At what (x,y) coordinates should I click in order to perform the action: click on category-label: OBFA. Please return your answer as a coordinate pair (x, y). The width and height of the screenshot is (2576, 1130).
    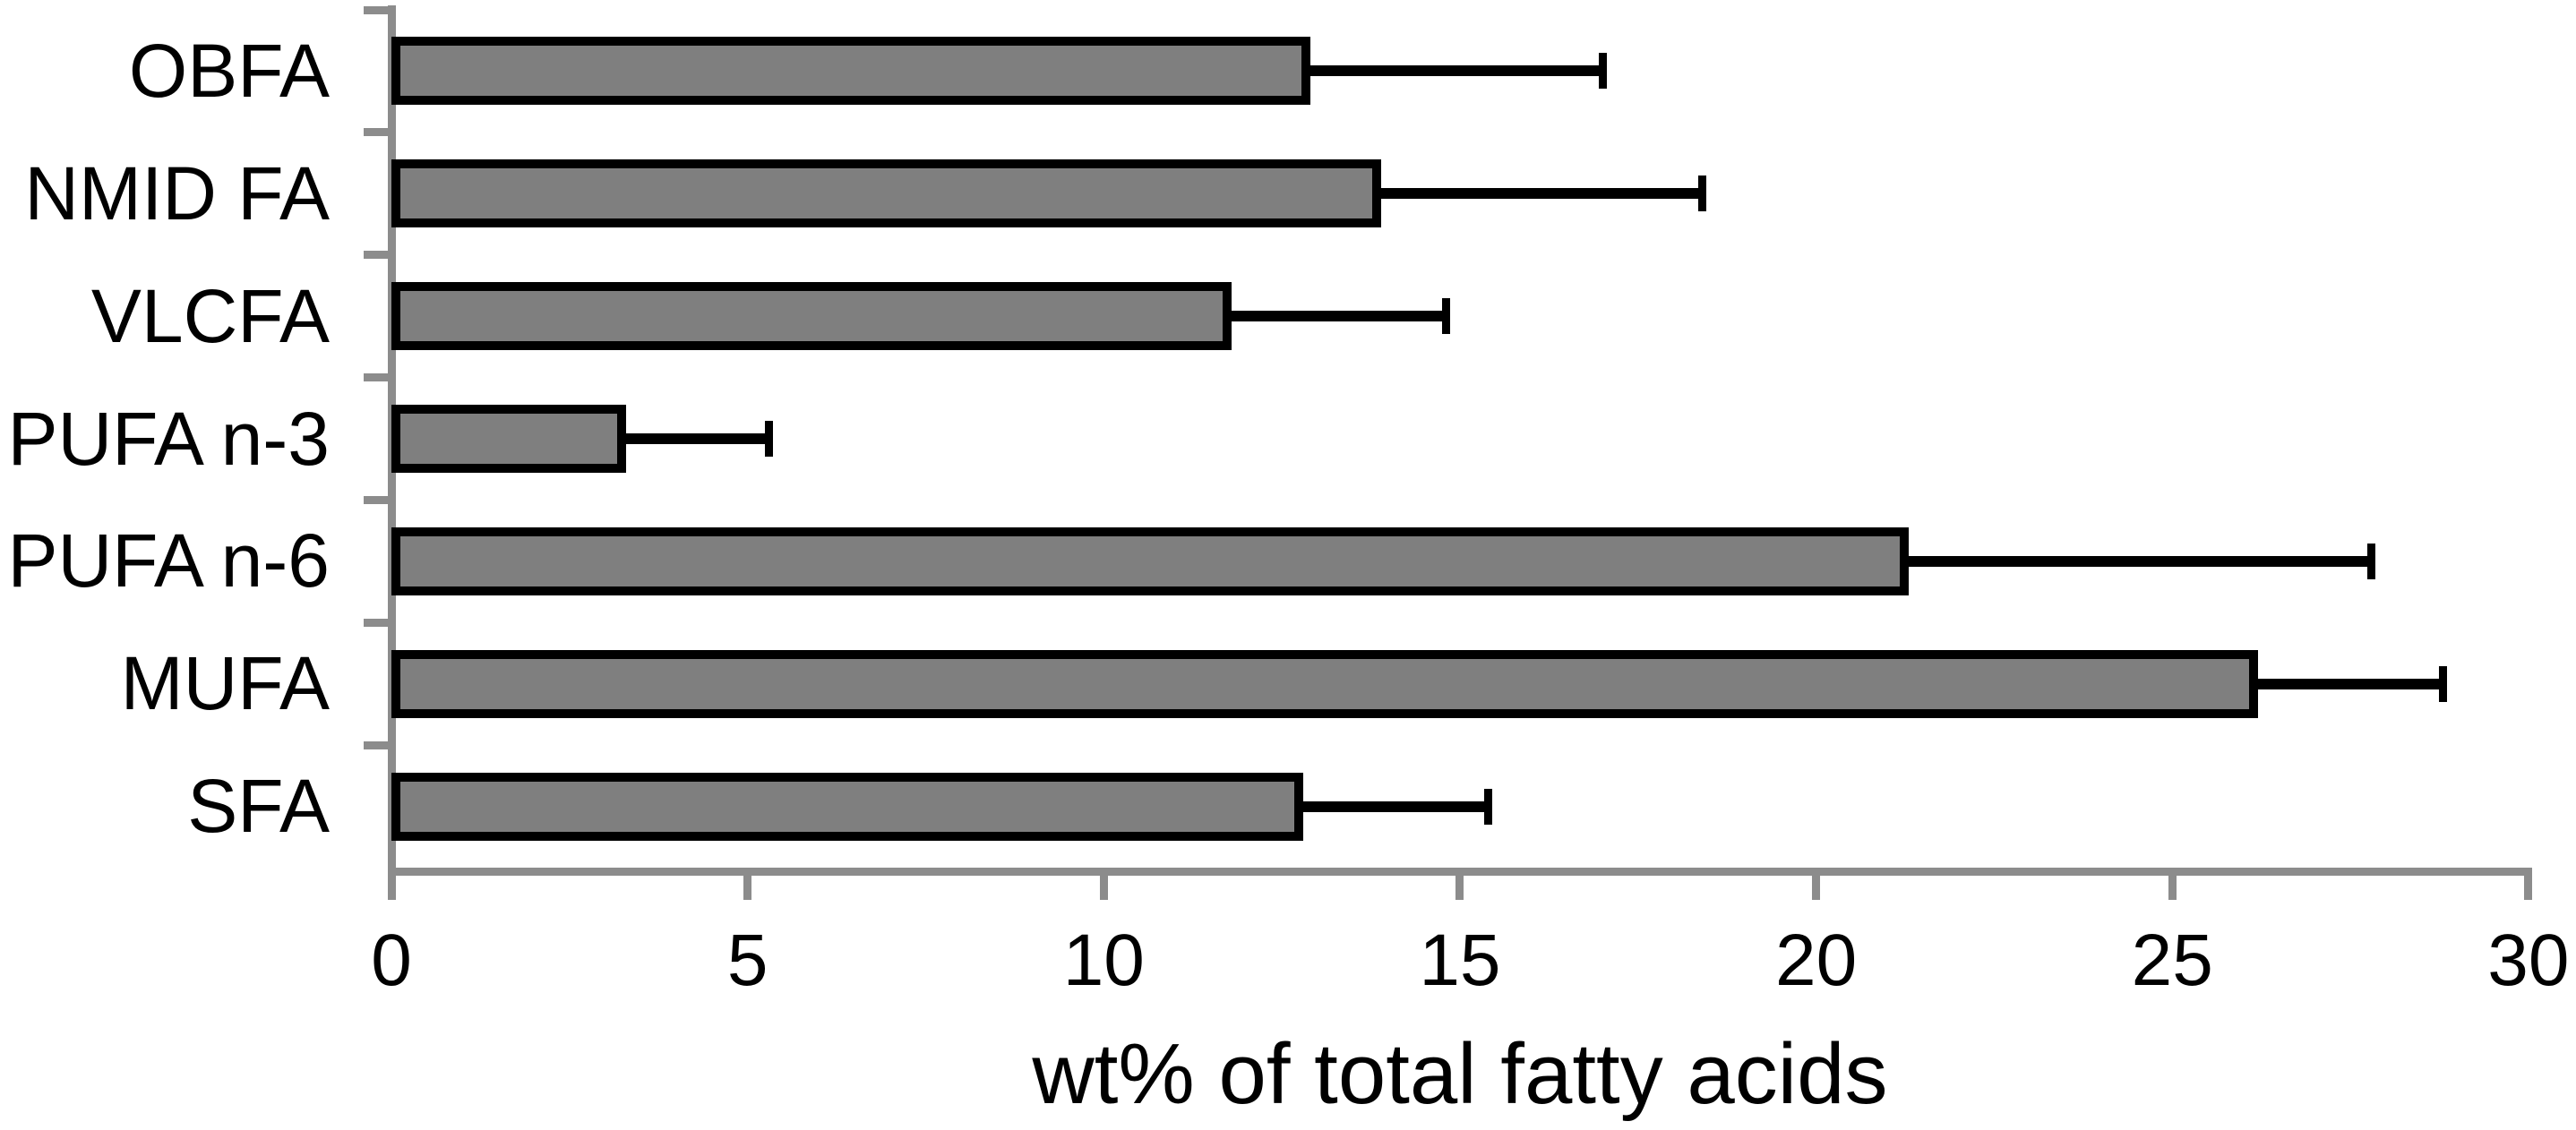
    Looking at the image, I should click on (229, 70).